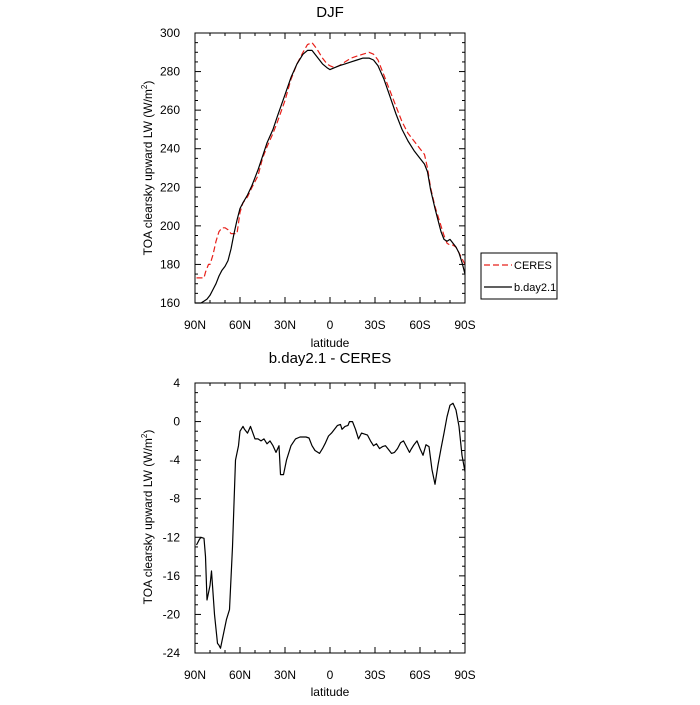 The image size is (700, 705). I want to click on legend: CERES b.day2.1, so click(519, 276).